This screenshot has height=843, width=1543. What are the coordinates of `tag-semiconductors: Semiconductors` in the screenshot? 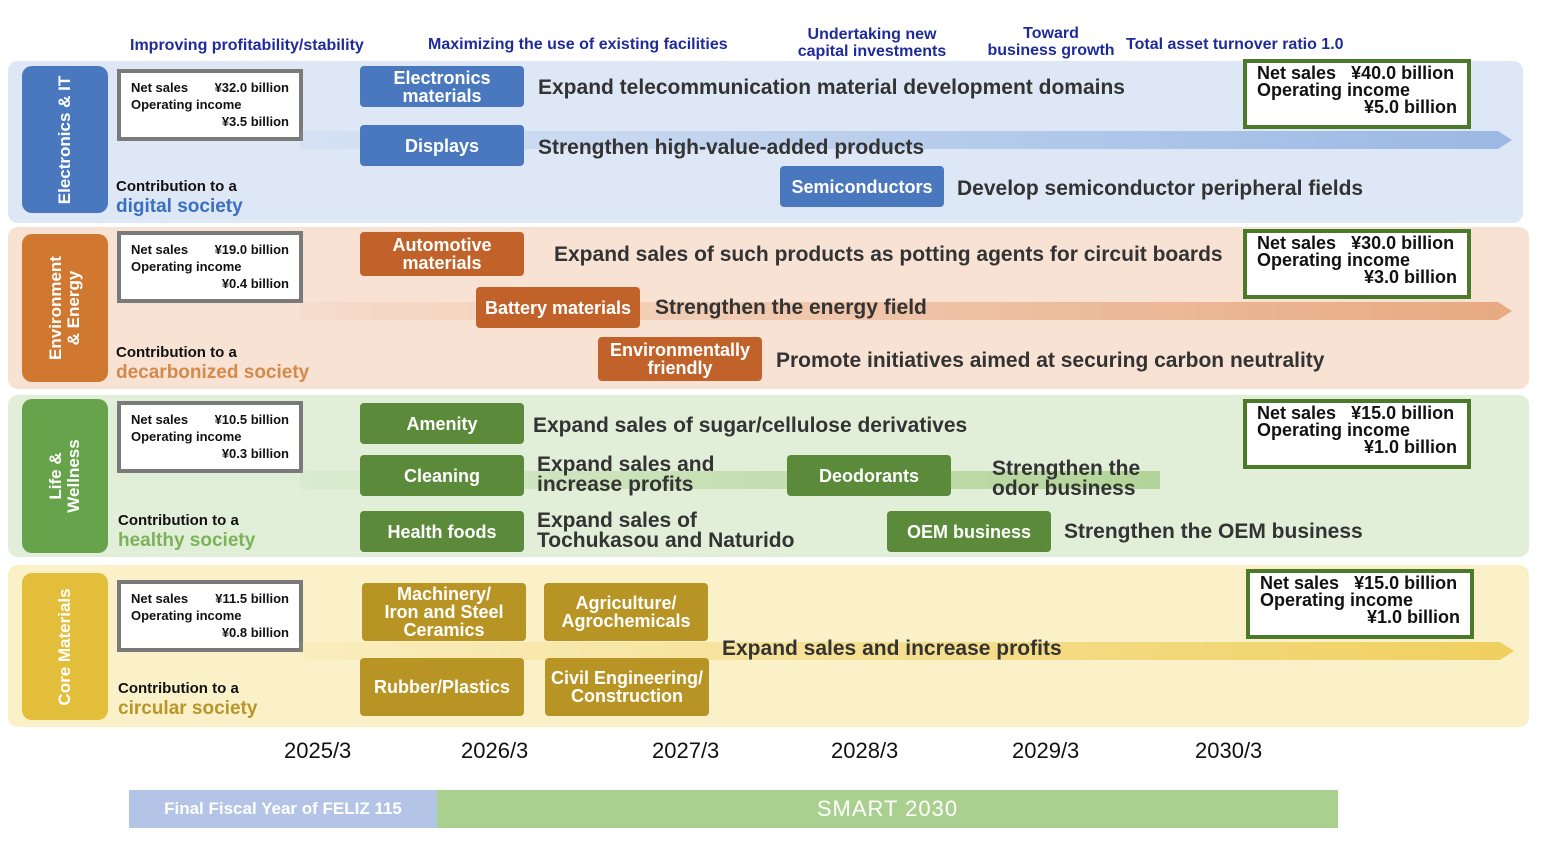 It's located at (862, 186).